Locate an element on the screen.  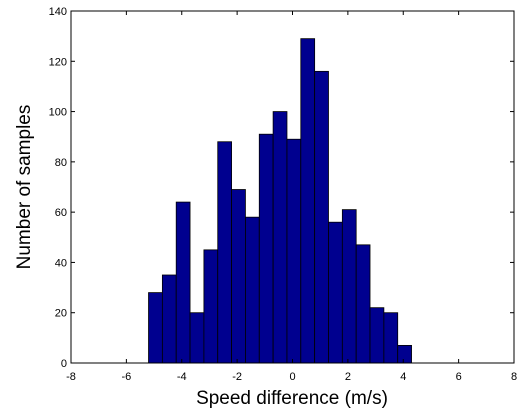
x-tick-label-2: -4 is located at coordinates (182, 377).